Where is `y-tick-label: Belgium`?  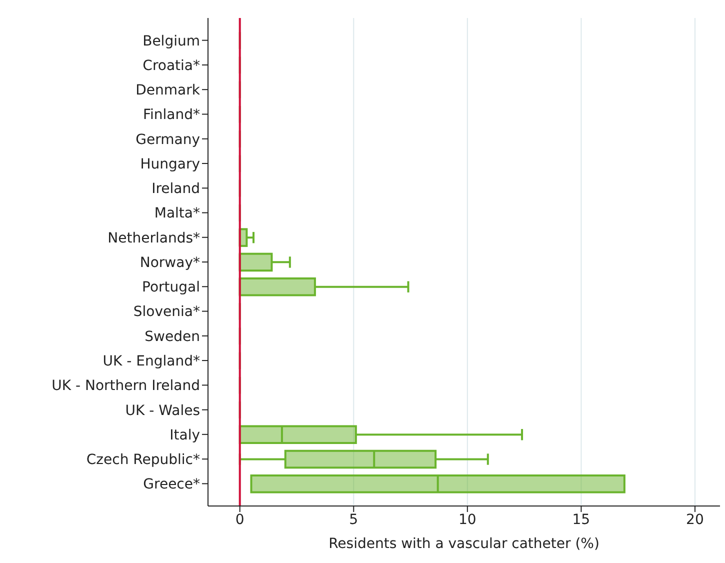 y-tick-label: Belgium is located at coordinates (171, 41).